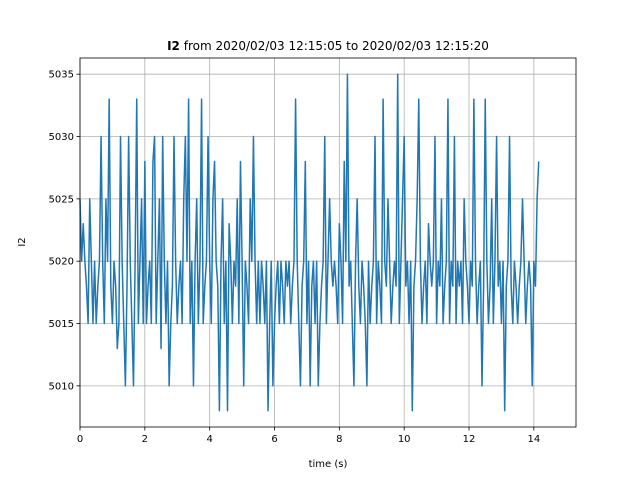  I want to click on y-tick-label: 5020, so click(61, 262).